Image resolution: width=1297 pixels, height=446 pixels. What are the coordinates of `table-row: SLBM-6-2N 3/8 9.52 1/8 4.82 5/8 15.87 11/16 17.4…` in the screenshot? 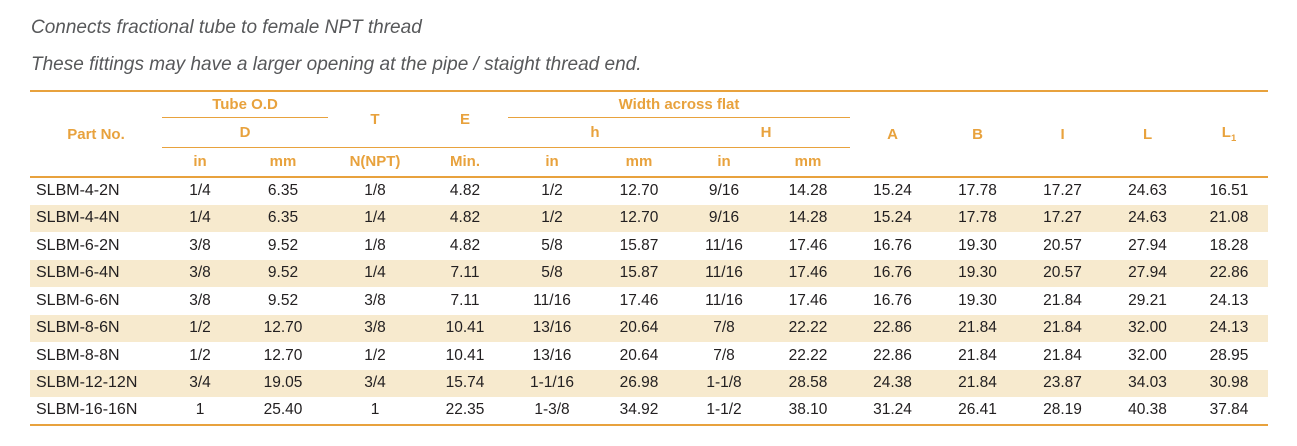 It's located at (649, 246).